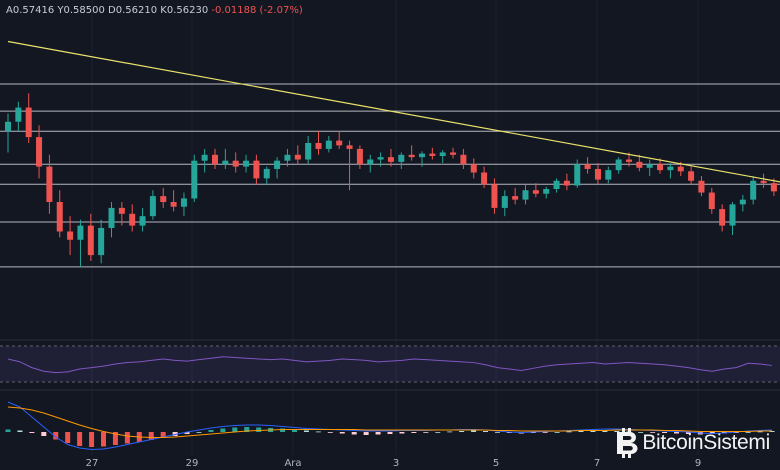  Describe the element at coordinates (390, 364) in the screenshot. I see `rsi-pane` at that location.